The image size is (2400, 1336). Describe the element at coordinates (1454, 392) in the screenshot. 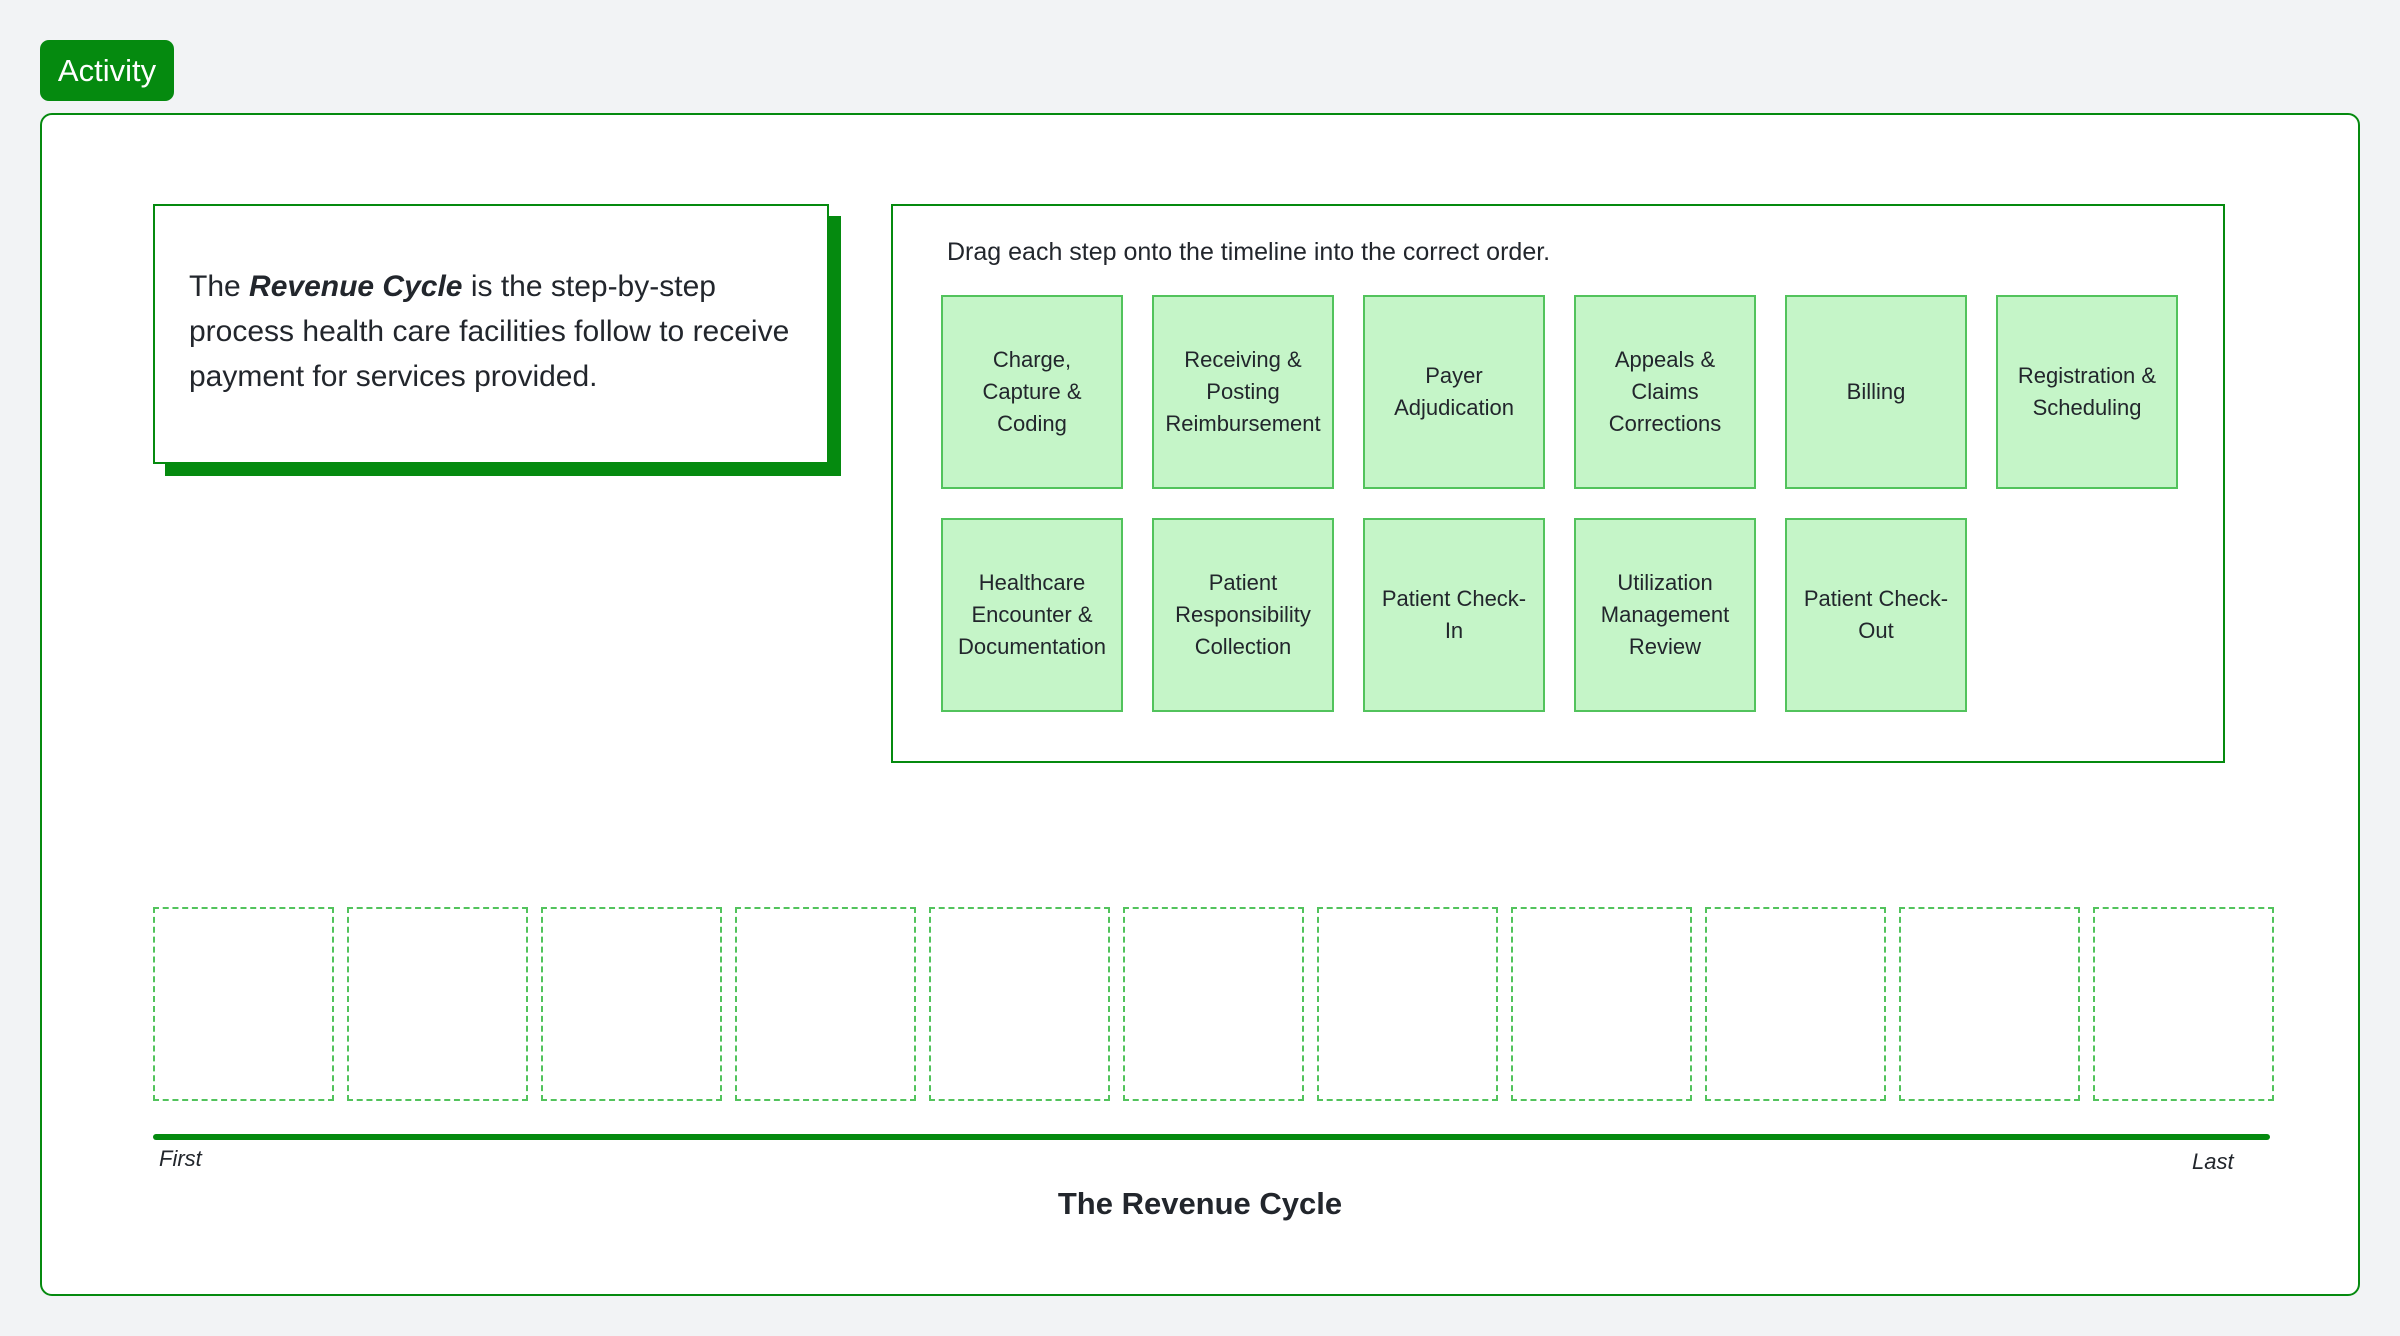

I see `step-card: Payer Adjudication` at that location.